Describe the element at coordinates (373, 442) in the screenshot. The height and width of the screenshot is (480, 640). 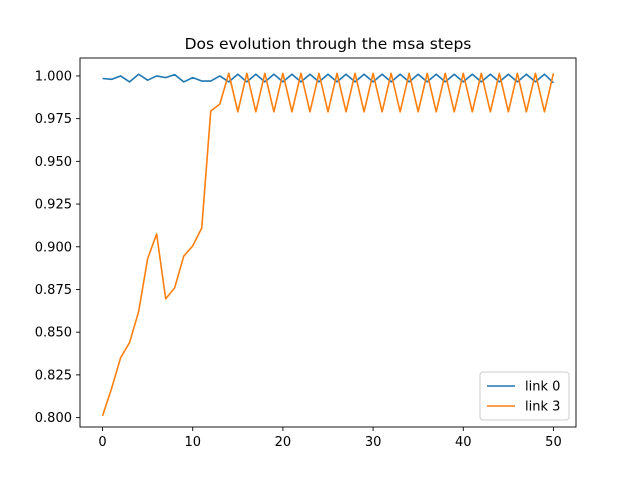
I see `x-tick-label: 30` at that location.